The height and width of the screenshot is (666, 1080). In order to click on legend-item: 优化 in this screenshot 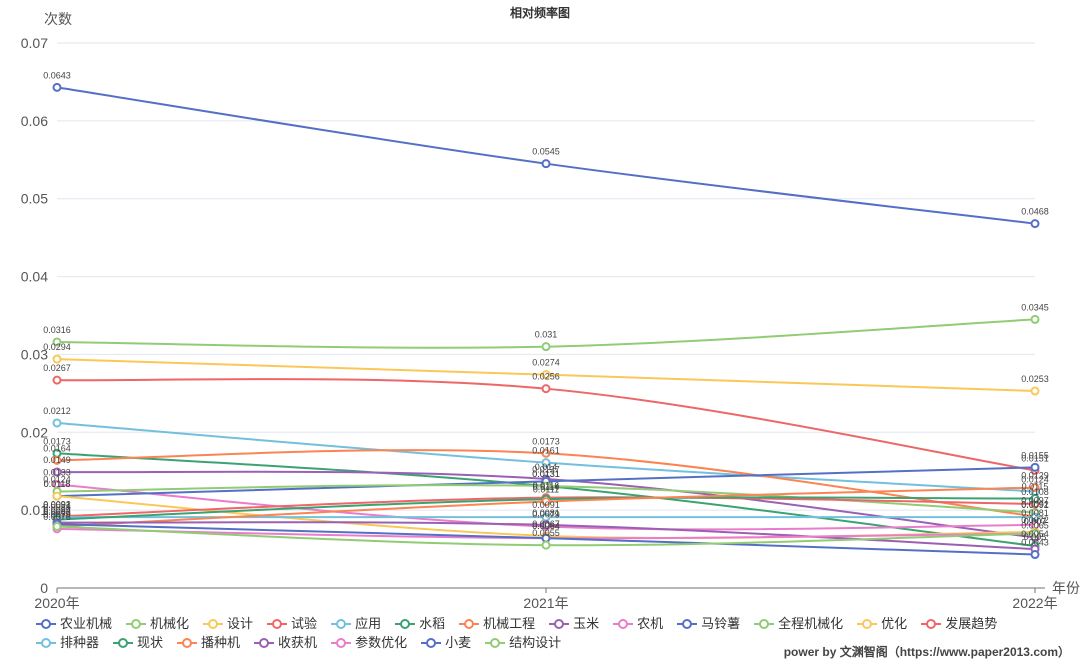, I will do `click(882, 624)`.